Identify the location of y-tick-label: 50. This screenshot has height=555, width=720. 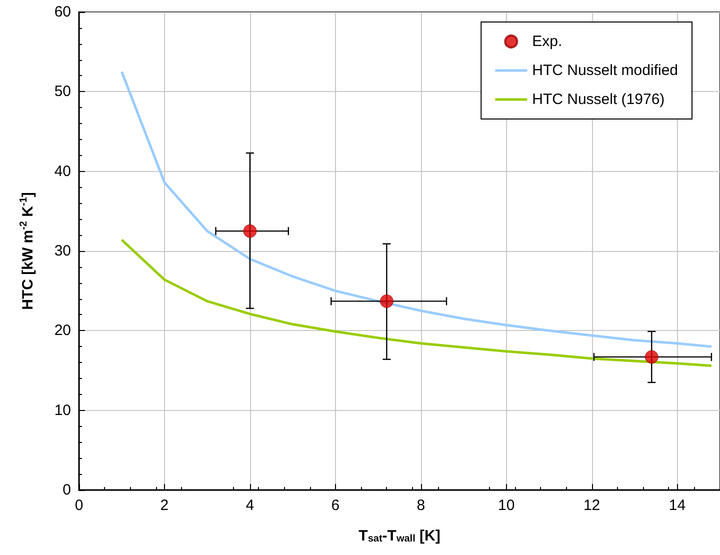
(62, 91).